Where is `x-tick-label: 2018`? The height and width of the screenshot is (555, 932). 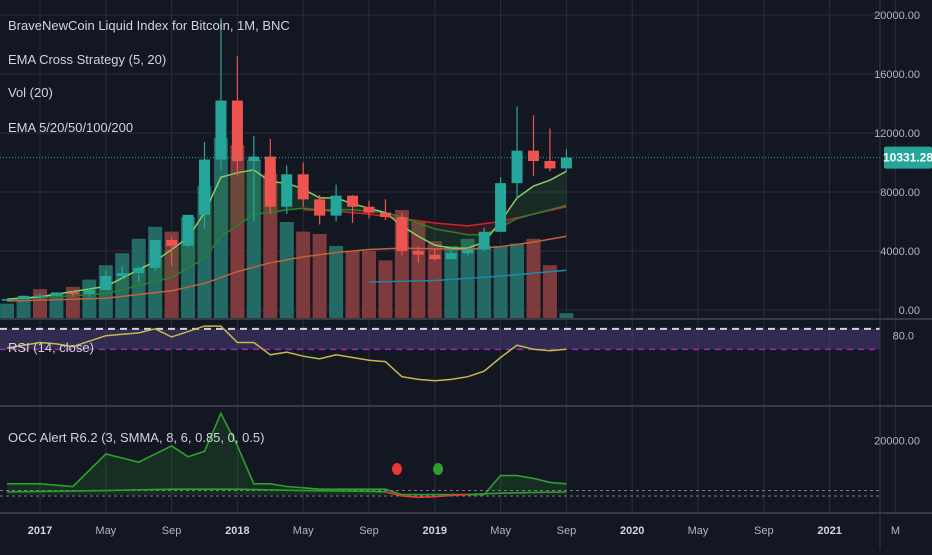
x-tick-label: 2018 is located at coordinates (237, 531).